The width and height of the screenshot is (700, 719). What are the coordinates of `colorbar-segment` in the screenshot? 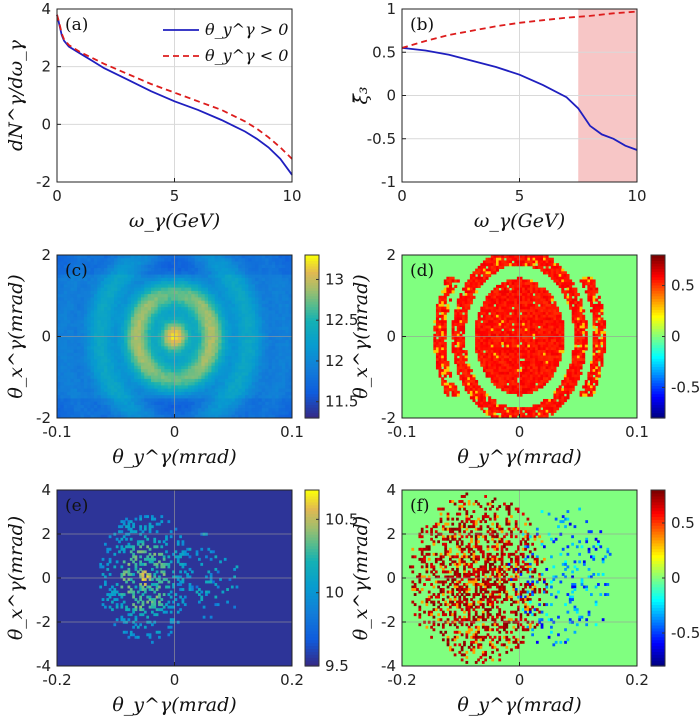 It's located at (312, 384).